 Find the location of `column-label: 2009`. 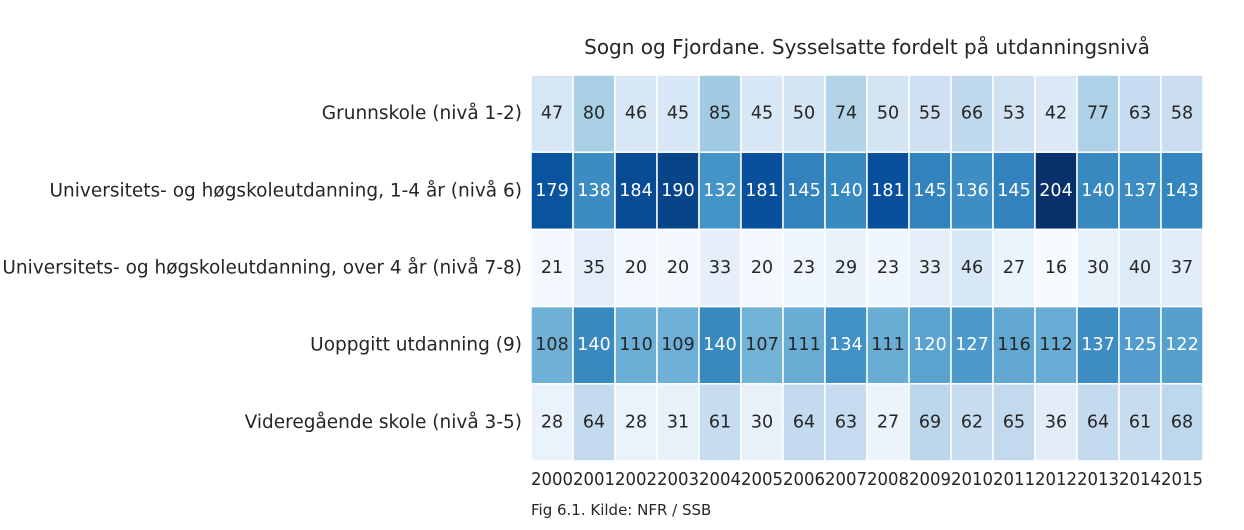

column-label: 2009 is located at coordinates (930, 480).